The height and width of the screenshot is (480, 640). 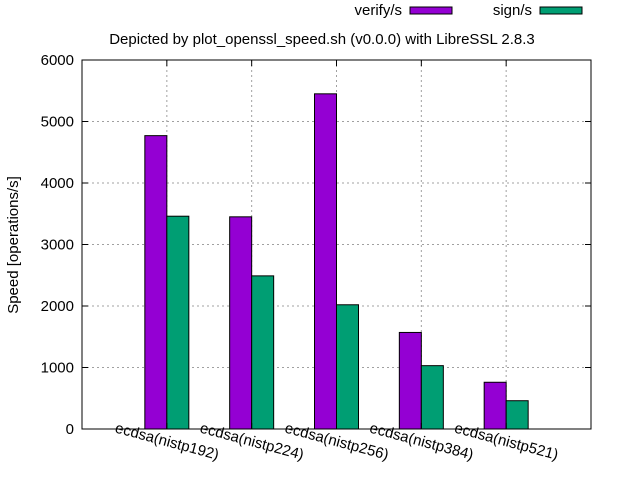 What do you see at coordinates (512, 10) in the screenshot?
I see `legend-label: sign/s` at bounding box center [512, 10].